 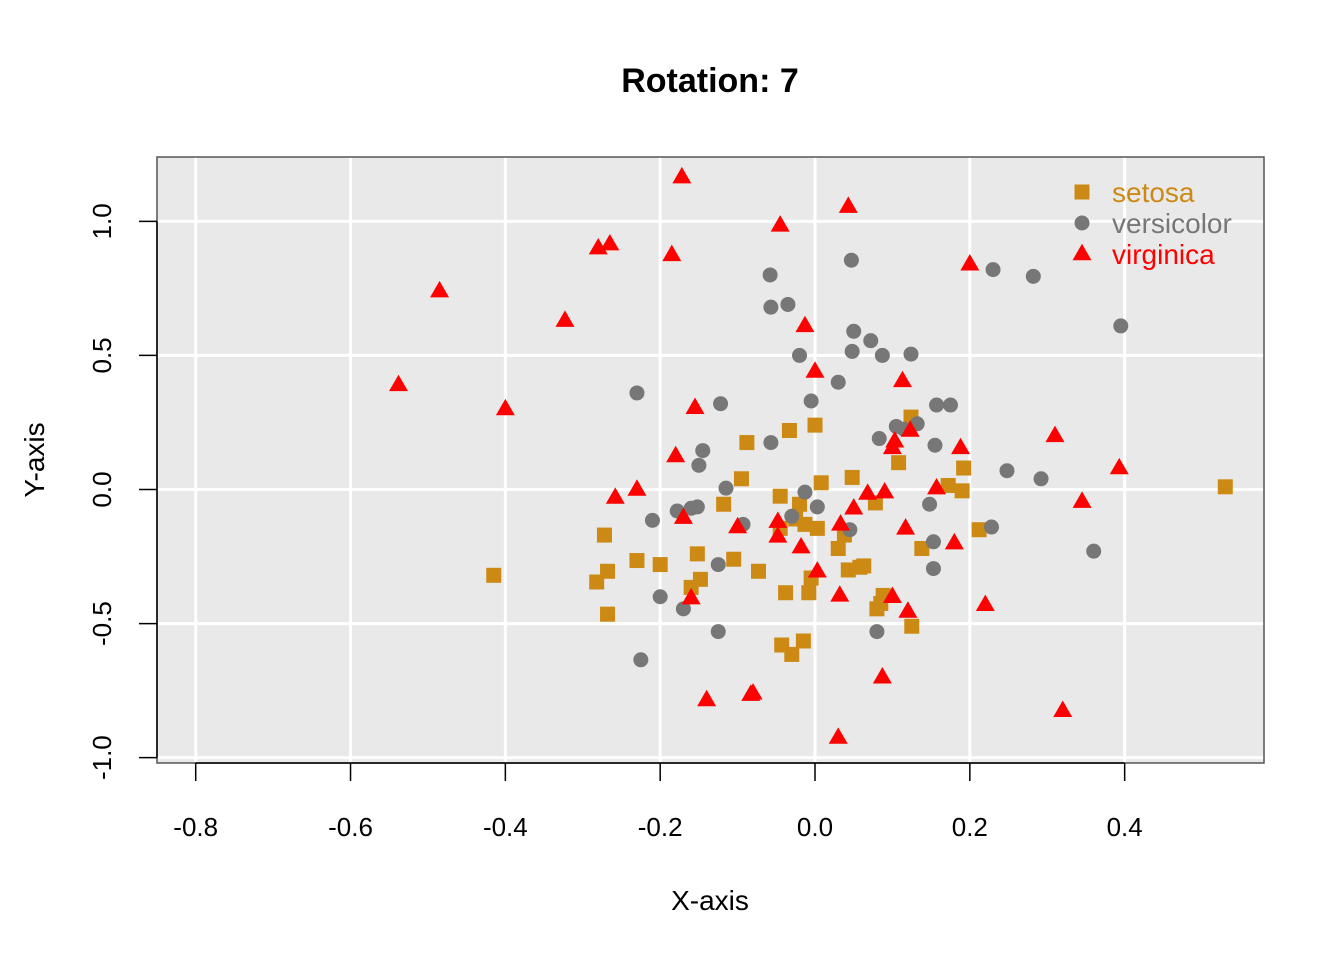 I want to click on legend-label: virginica, so click(x=1163, y=254).